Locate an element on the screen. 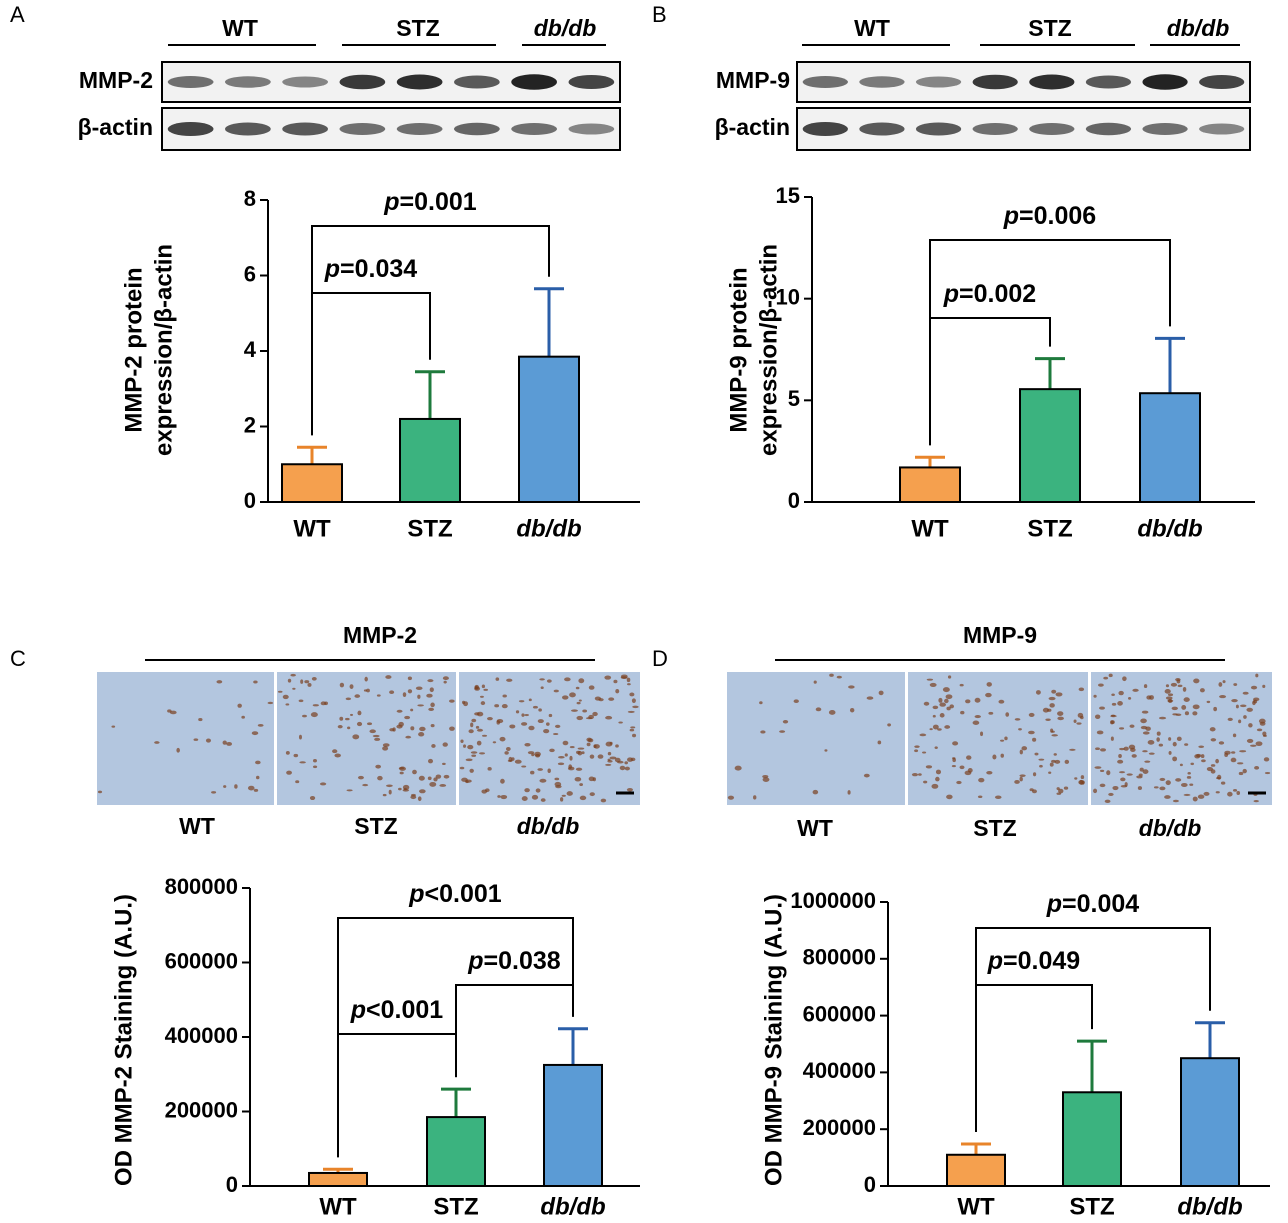 This screenshot has width=1288, height=1223. blot-row-label: MMP-2 is located at coordinates (116, 80).